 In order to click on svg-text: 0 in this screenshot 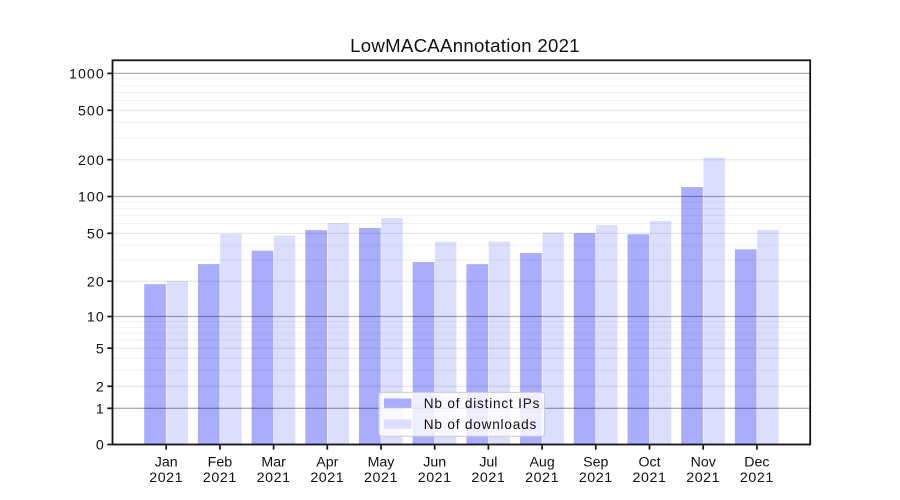, I will do `click(100, 446)`.